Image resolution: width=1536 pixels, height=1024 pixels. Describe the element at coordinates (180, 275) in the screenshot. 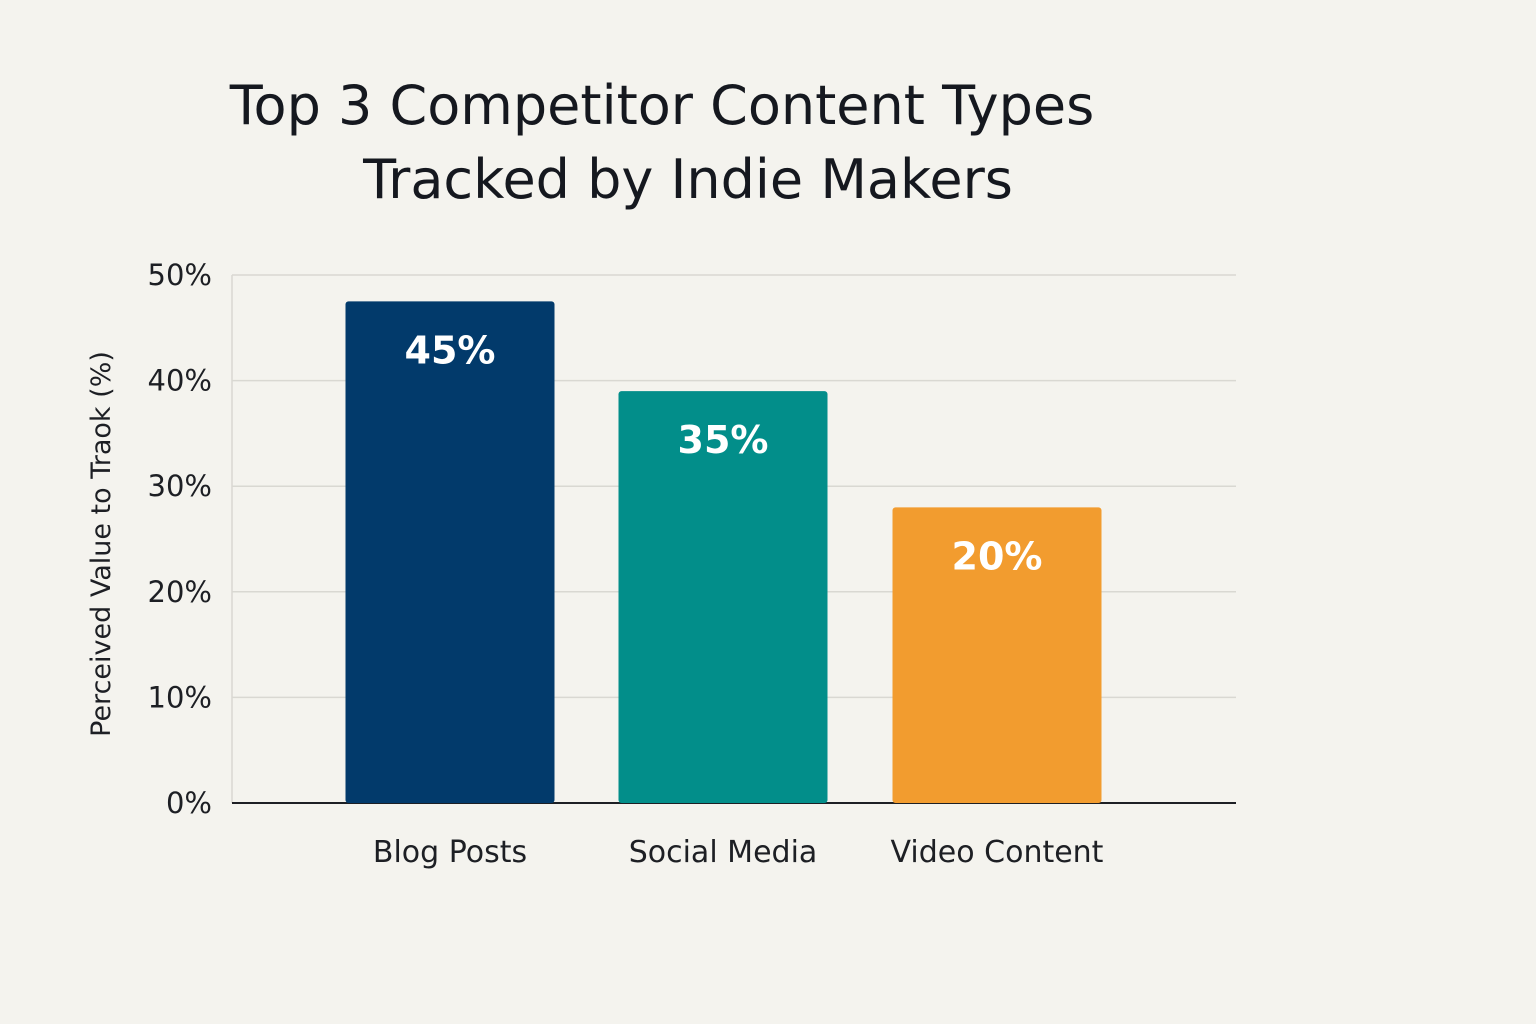

I see `y-tick-label: 50%` at that location.